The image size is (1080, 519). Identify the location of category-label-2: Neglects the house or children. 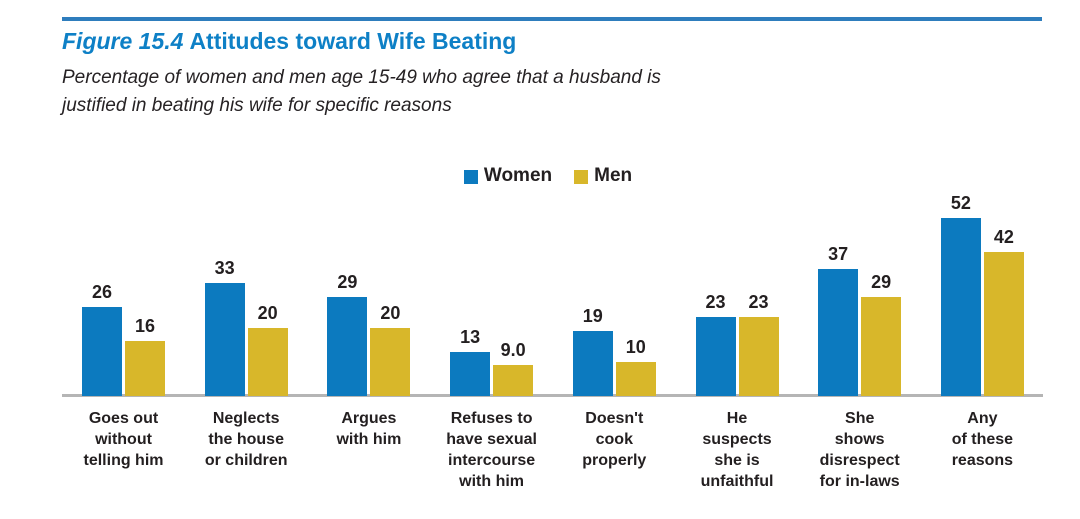
(246, 439).